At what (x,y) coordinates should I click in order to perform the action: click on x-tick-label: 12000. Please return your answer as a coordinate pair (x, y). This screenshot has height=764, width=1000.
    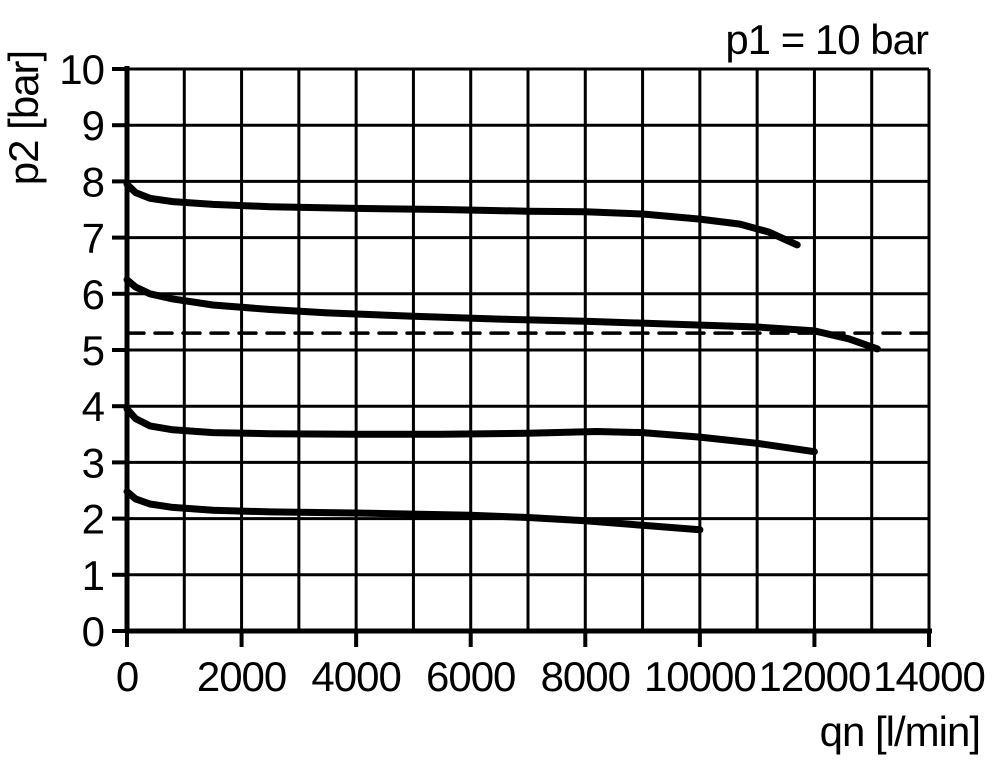
    Looking at the image, I should click on (815, 676).